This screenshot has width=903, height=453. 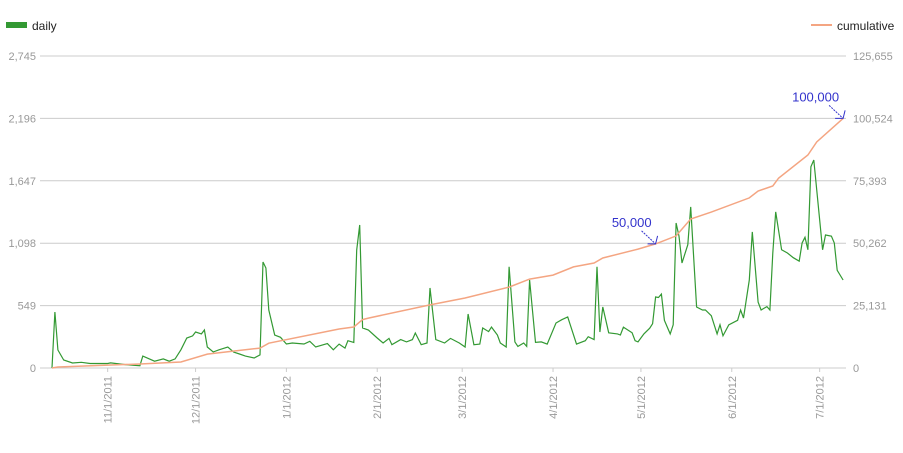 What do you see at coordinates (22, 57) in the screenshot?
I see `left-tick-label: 2,745` at bounding box center [22, 57].